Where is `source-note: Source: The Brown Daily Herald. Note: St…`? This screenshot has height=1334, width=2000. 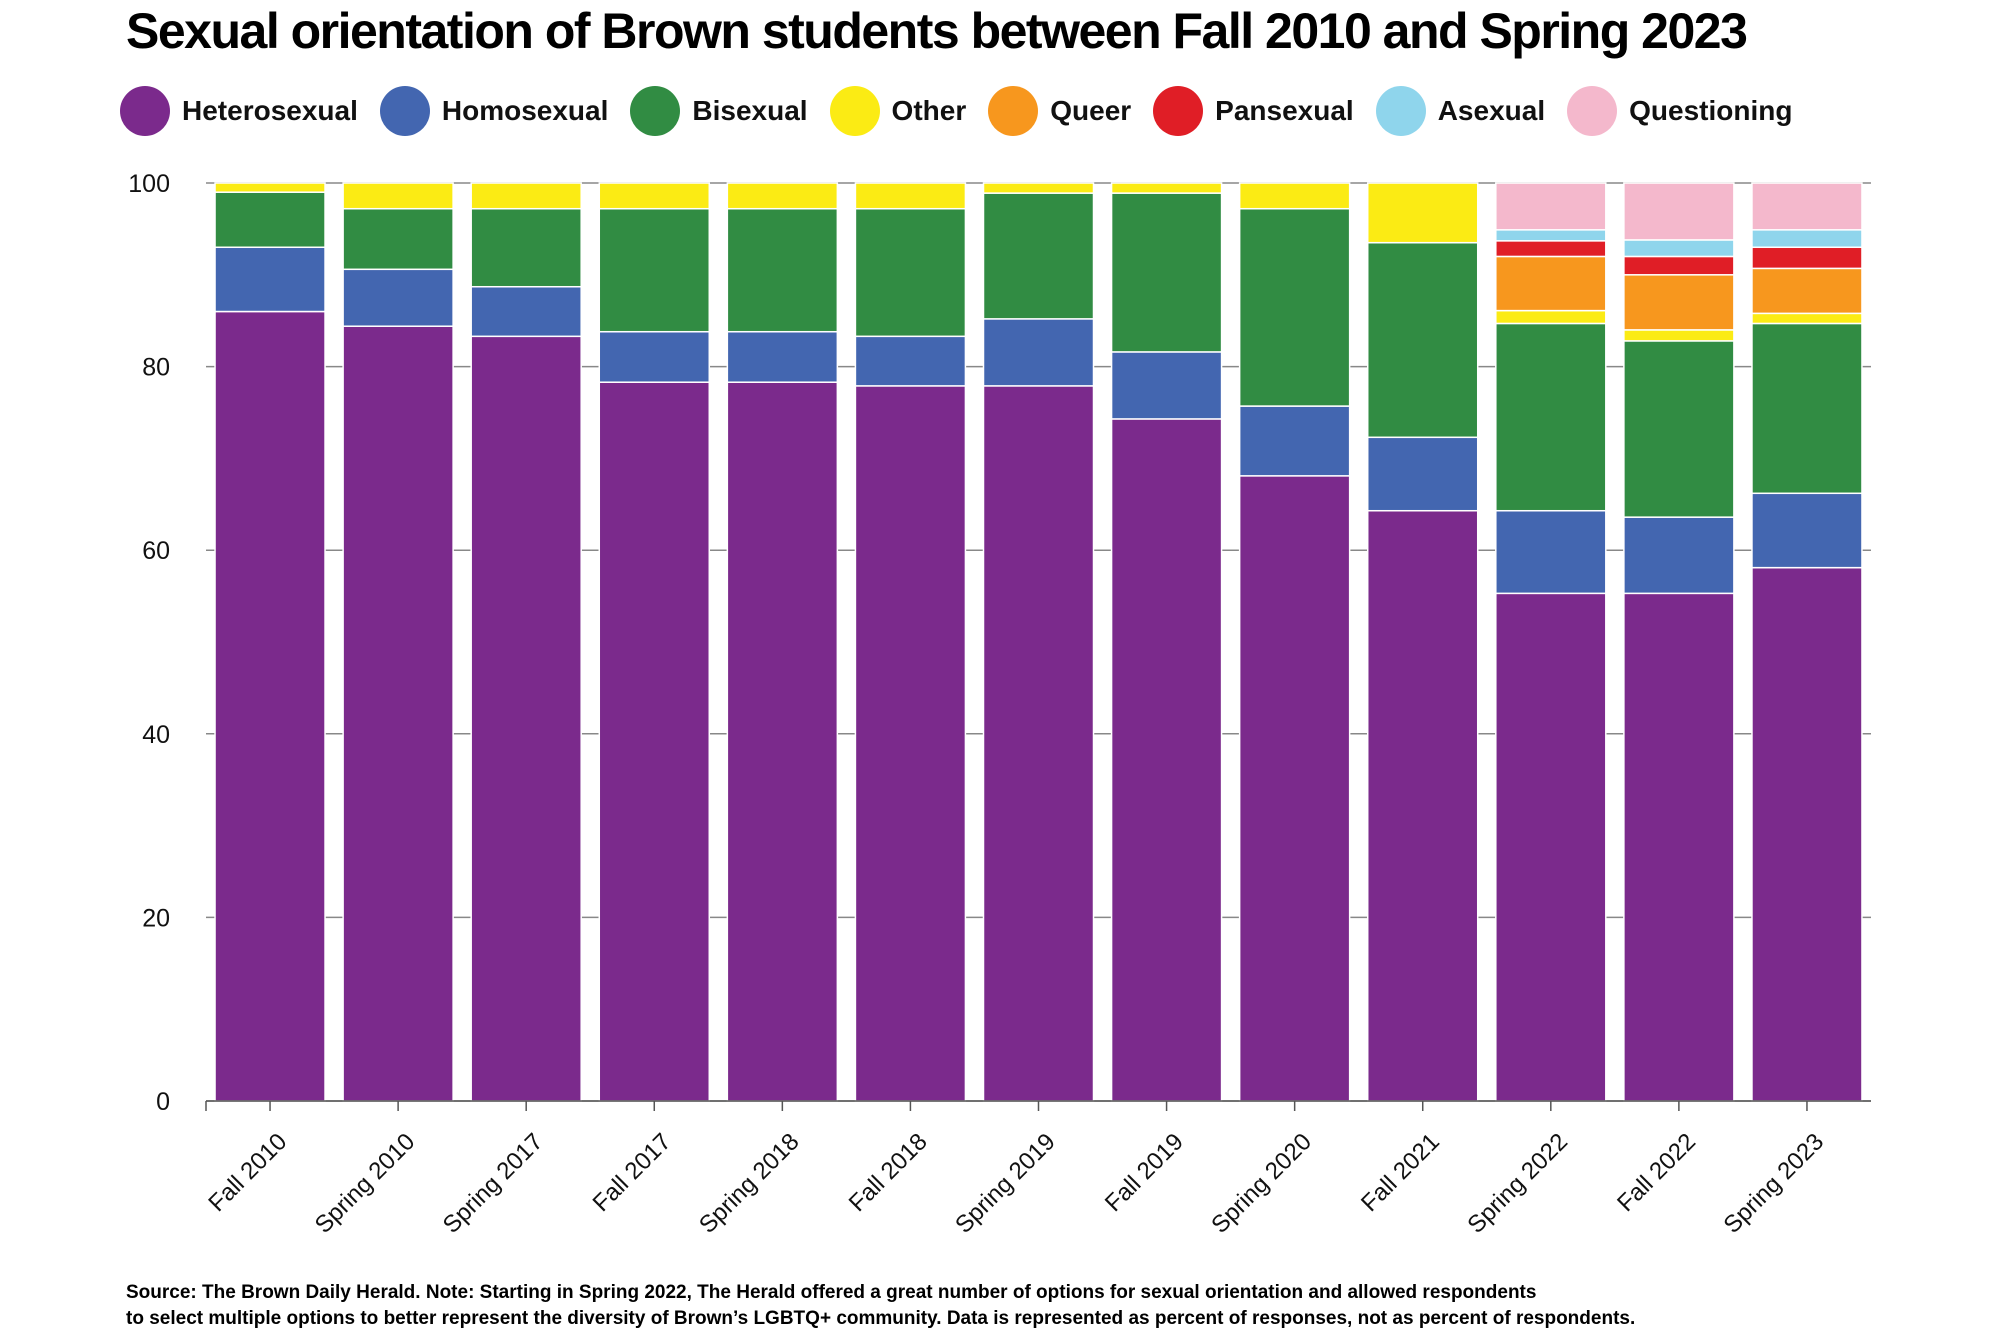 source-note: Source: The Brown Daily Herald. Note: St… is located at coordinates (880, 1306).